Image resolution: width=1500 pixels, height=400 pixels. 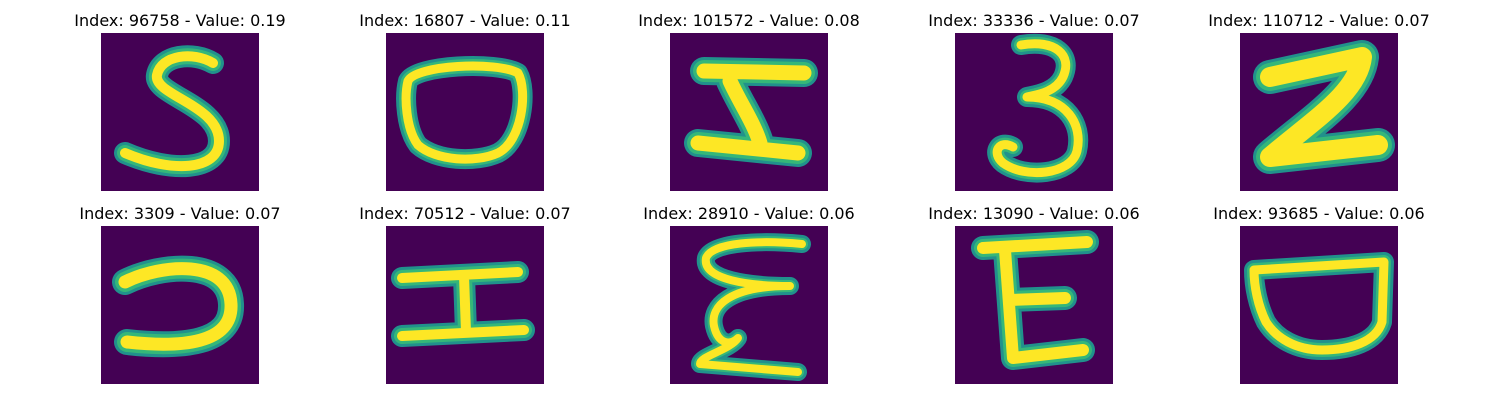 What do you see at coordinates (180, 20) in the screenshot?
I see `panel-title: Index: 96758 - Value: 0.19` at bounding box center [180, 20].